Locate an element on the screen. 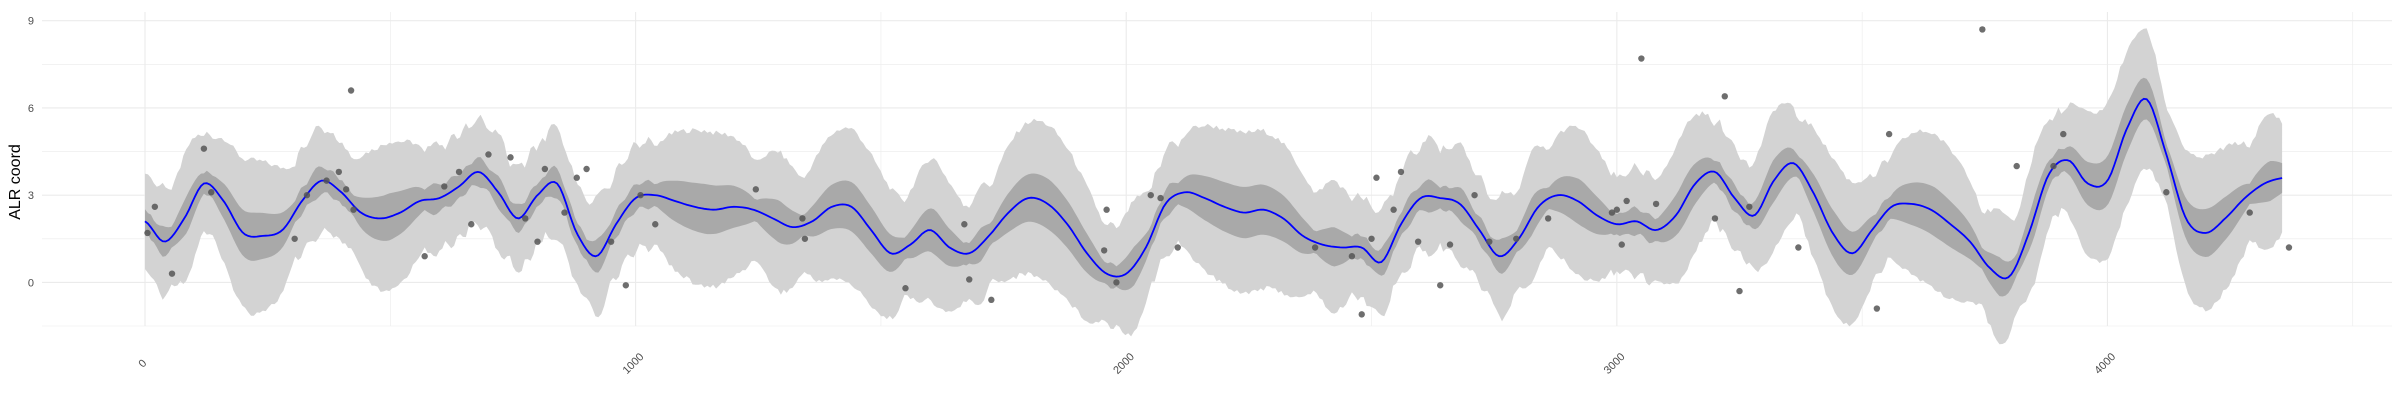  x-tick-label: 4000 is located at coordinates (2105, 364).